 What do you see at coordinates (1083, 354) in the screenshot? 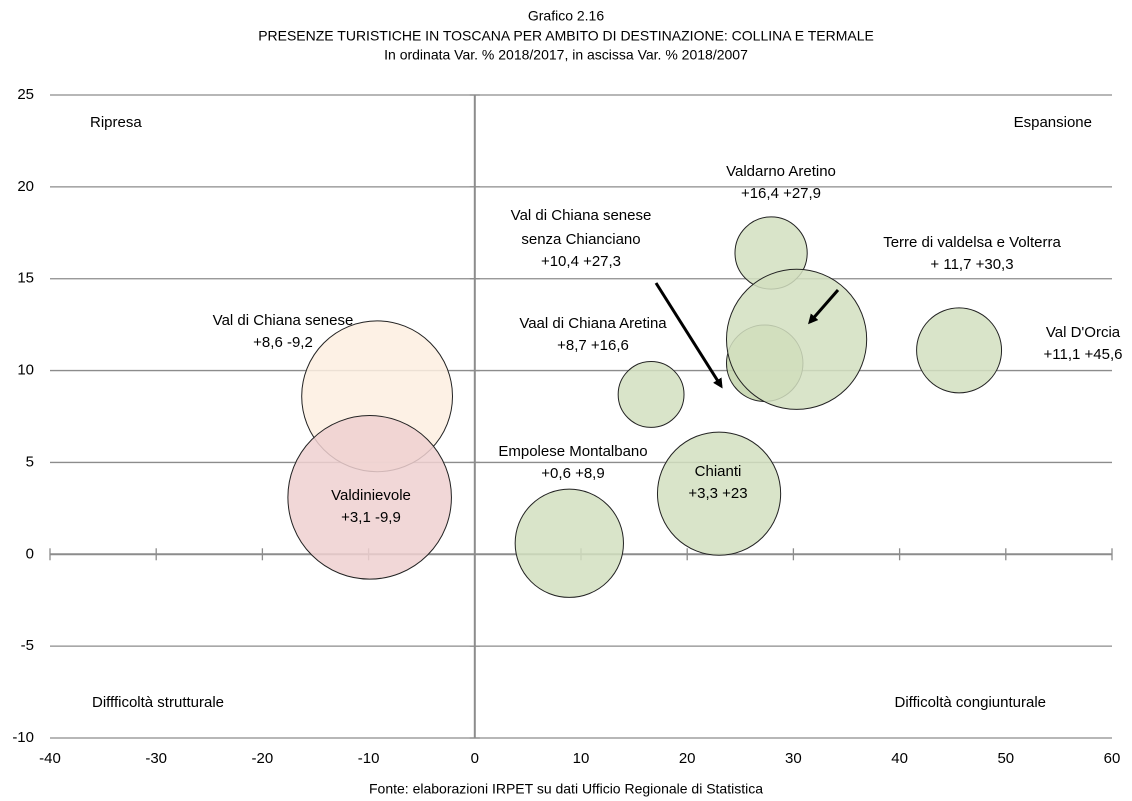
I see `value-label: +11,1 +45,6` at bounding box center [1083, 354].